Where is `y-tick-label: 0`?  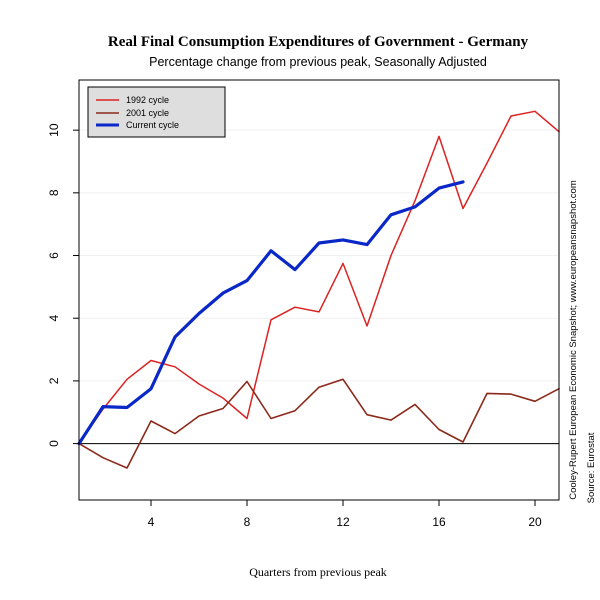
y-tick-label: 0 is located at coordinates (54, 443).